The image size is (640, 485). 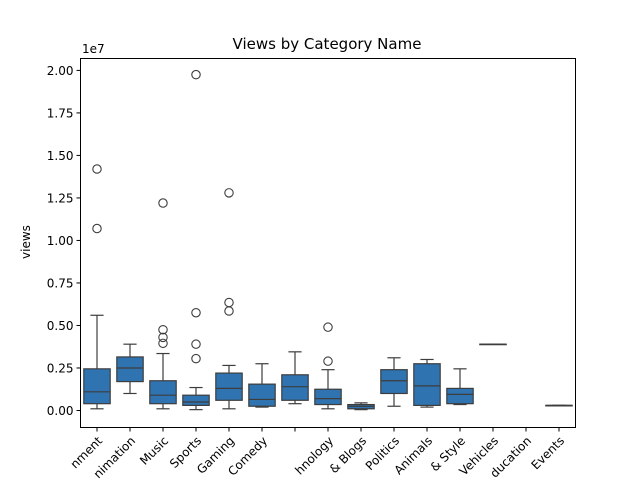 I want to click on y-tick-label: 0.50, so click(x=60, y=326).